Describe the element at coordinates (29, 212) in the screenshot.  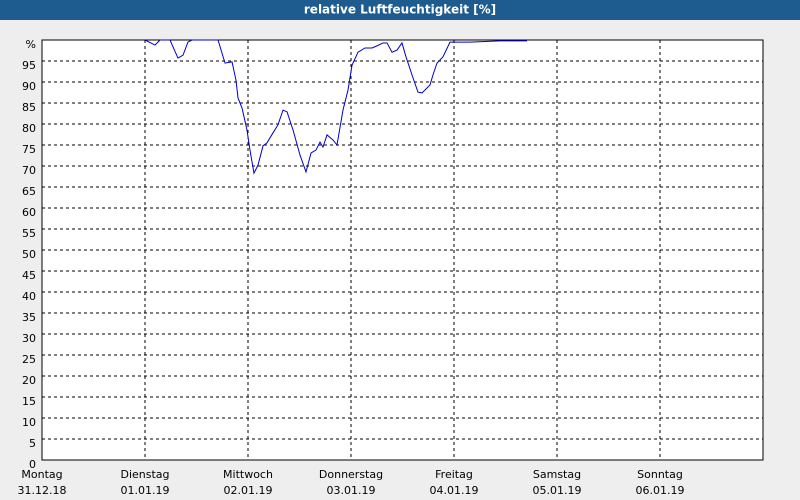
I see `y-tick-label: 60` at that location.